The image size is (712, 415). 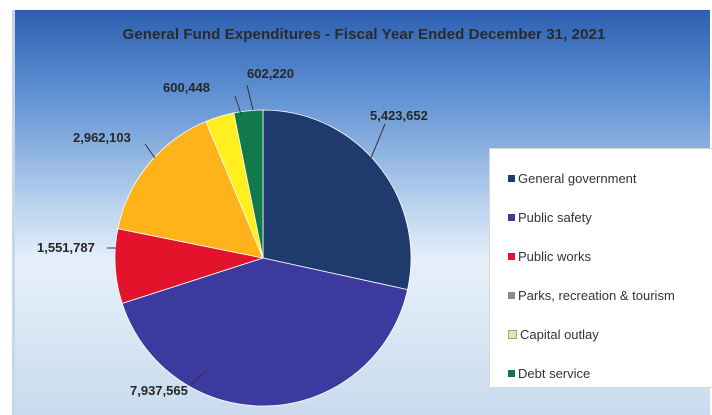 I want to click on legend-swatch-public-safety, so click(x=511, y=217).